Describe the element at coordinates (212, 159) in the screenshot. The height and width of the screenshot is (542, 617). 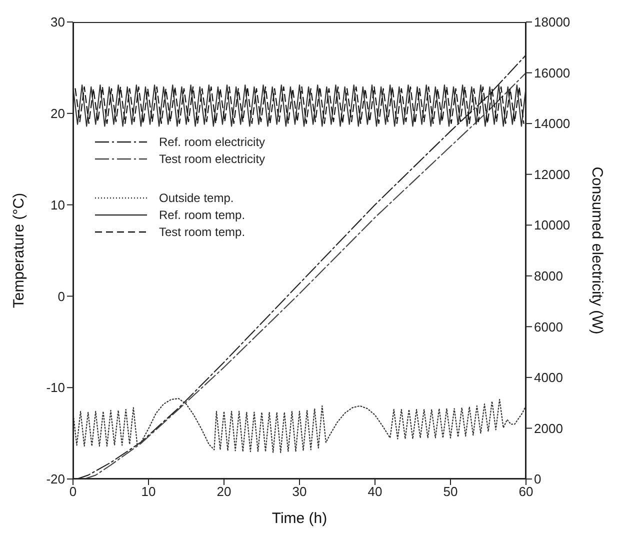
I see `legend-label: Test room electricity` at that location.